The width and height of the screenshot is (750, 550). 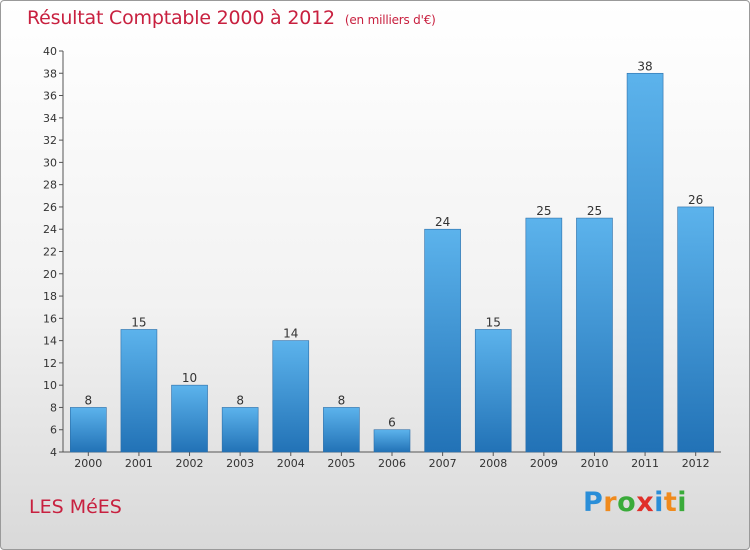 What do you see at coordinates (645, 463) in the screenshot?
I see `x-tick-label-2011: 2011` at bounding box center [645, 463].